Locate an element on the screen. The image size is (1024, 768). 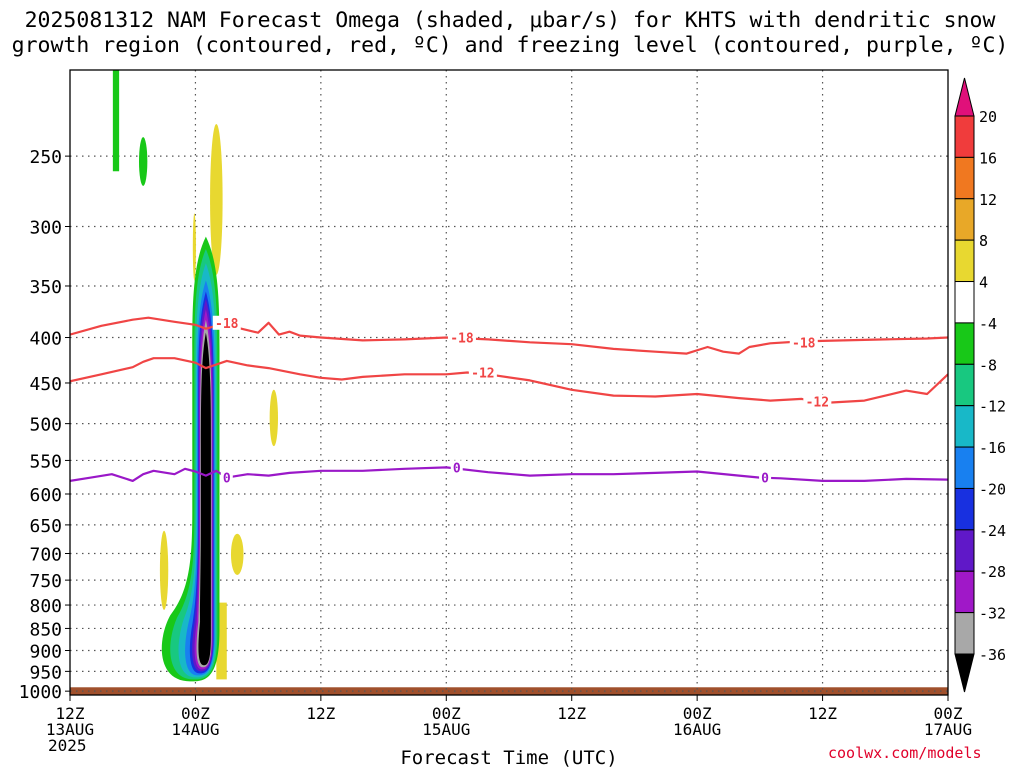
y-tick-label: 500 is located at coordinates (45, 425).